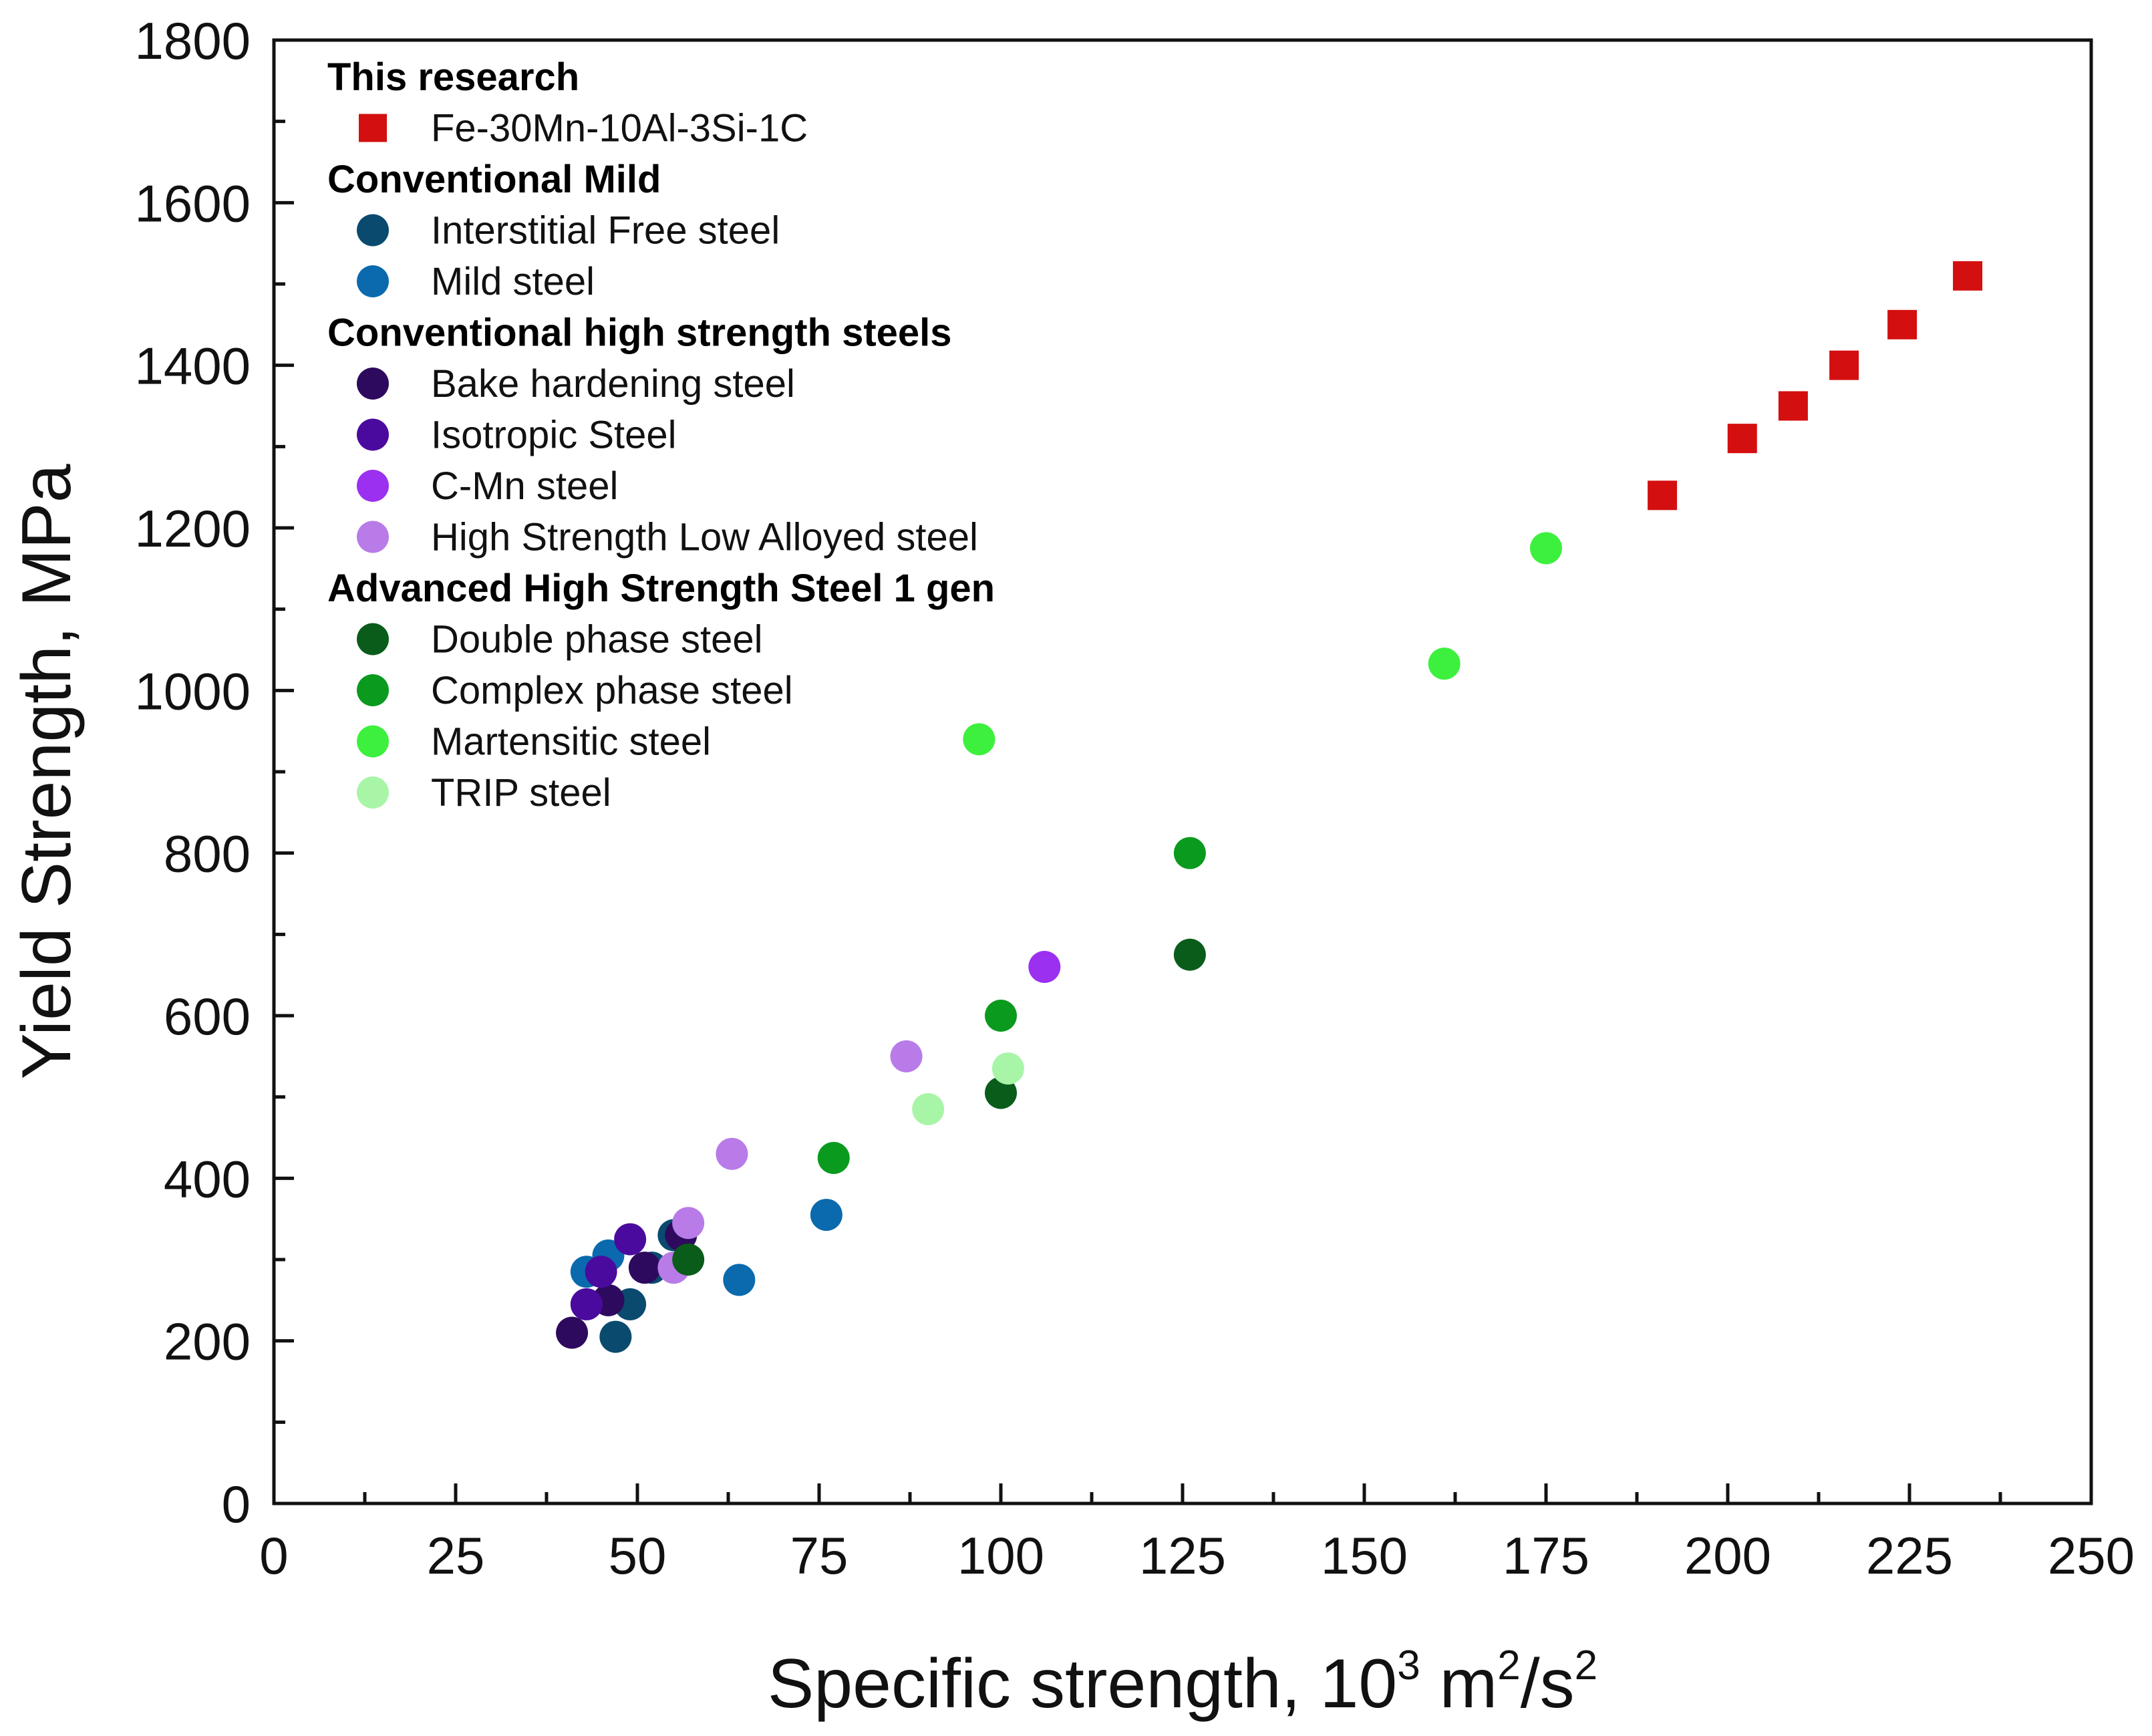  What do you see at coordinates (193, 691) in the screenshot?
I see `y-tick-label: 1000` at bounding box center [193, 691].